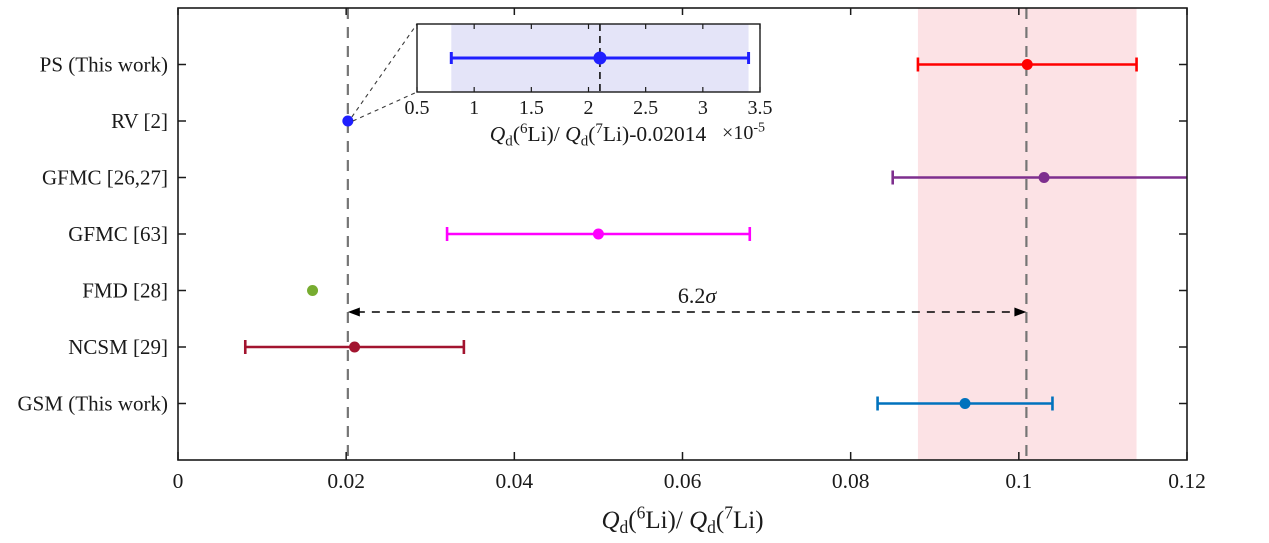 This screenshot has width=1269, height=543. Describe the element at coordinates (698, 295) in the screenshot. I see `sigma-annotation-label: 6.2σ` at that location.